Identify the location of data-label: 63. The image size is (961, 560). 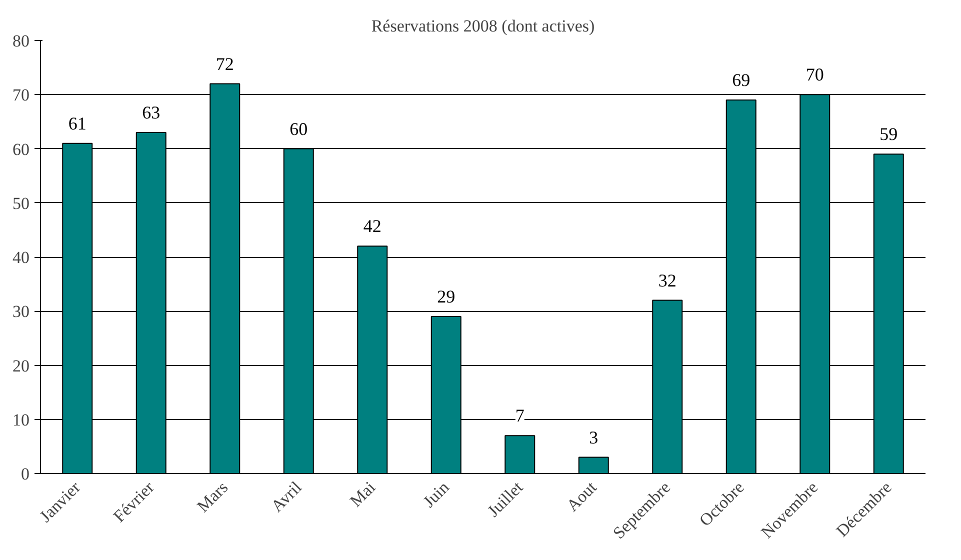
(151, 112).